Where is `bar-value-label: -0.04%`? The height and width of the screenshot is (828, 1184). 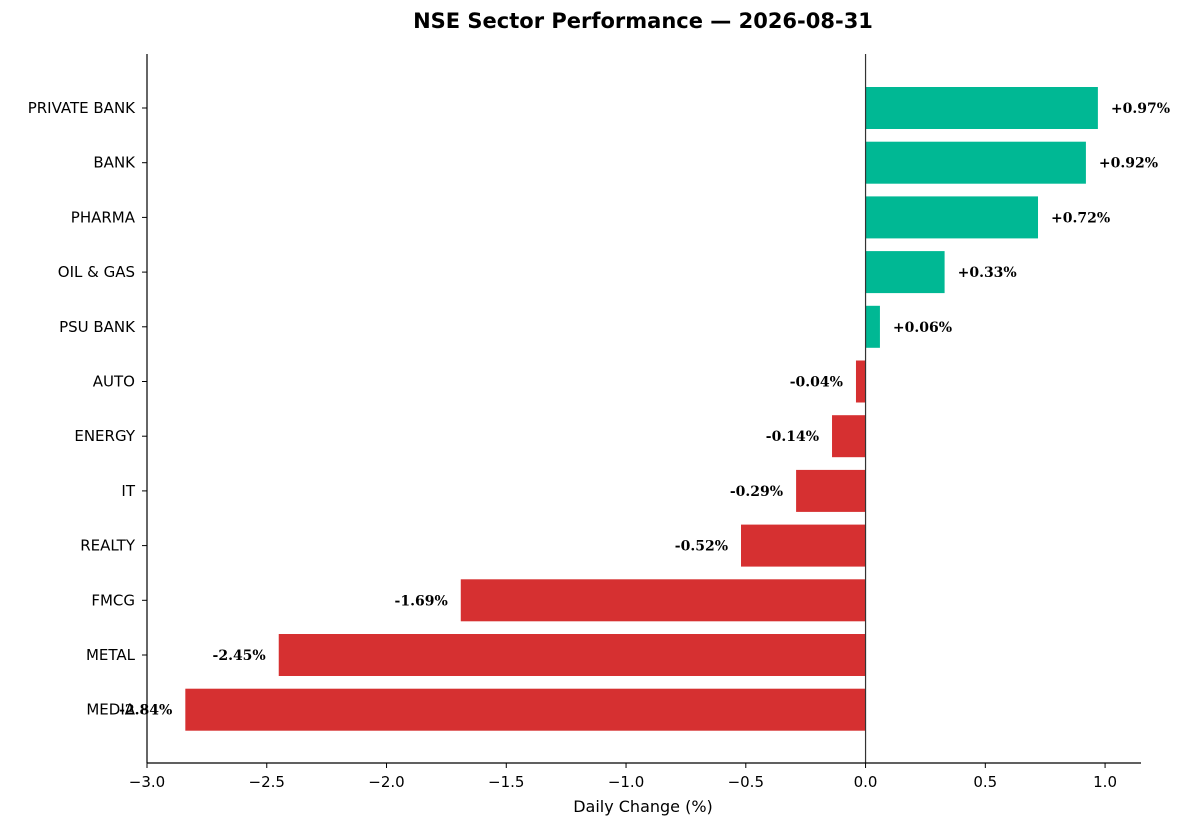 bar-value-label: -0.04% is located at coordinates (816, 383).